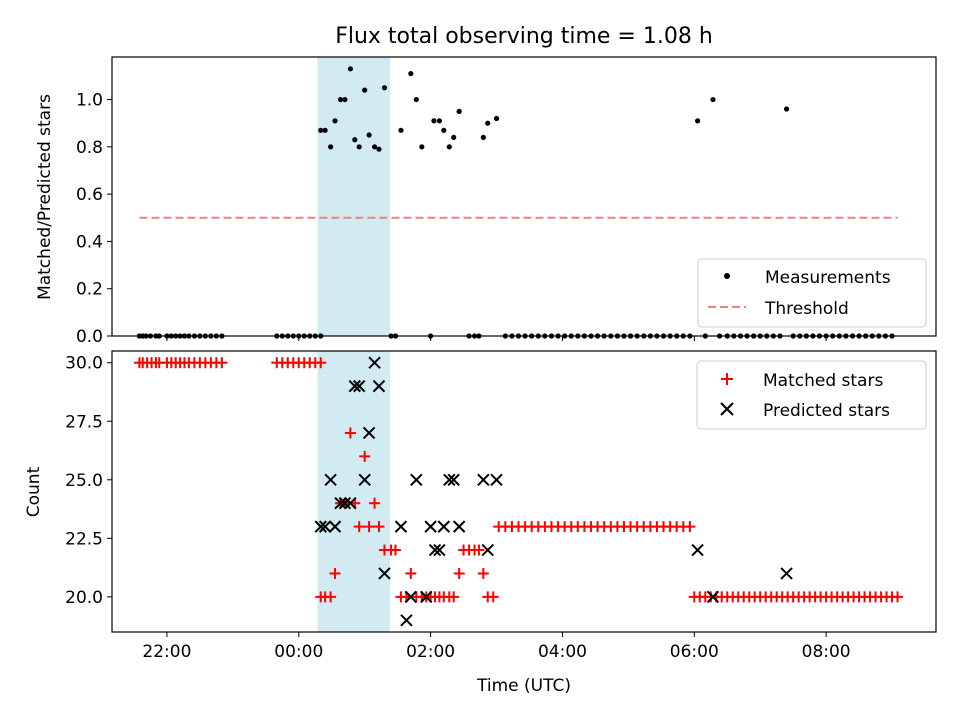  Describe the element at coordinates (694, 652) in the screenshot. I see `x-tick-label: 06:00` at that location.